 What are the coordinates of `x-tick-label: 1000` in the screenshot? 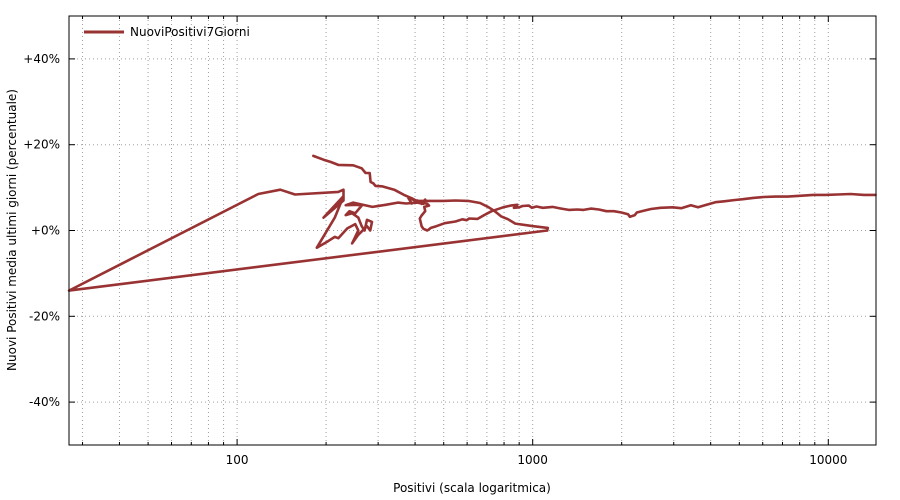 It's located at (532, 460).